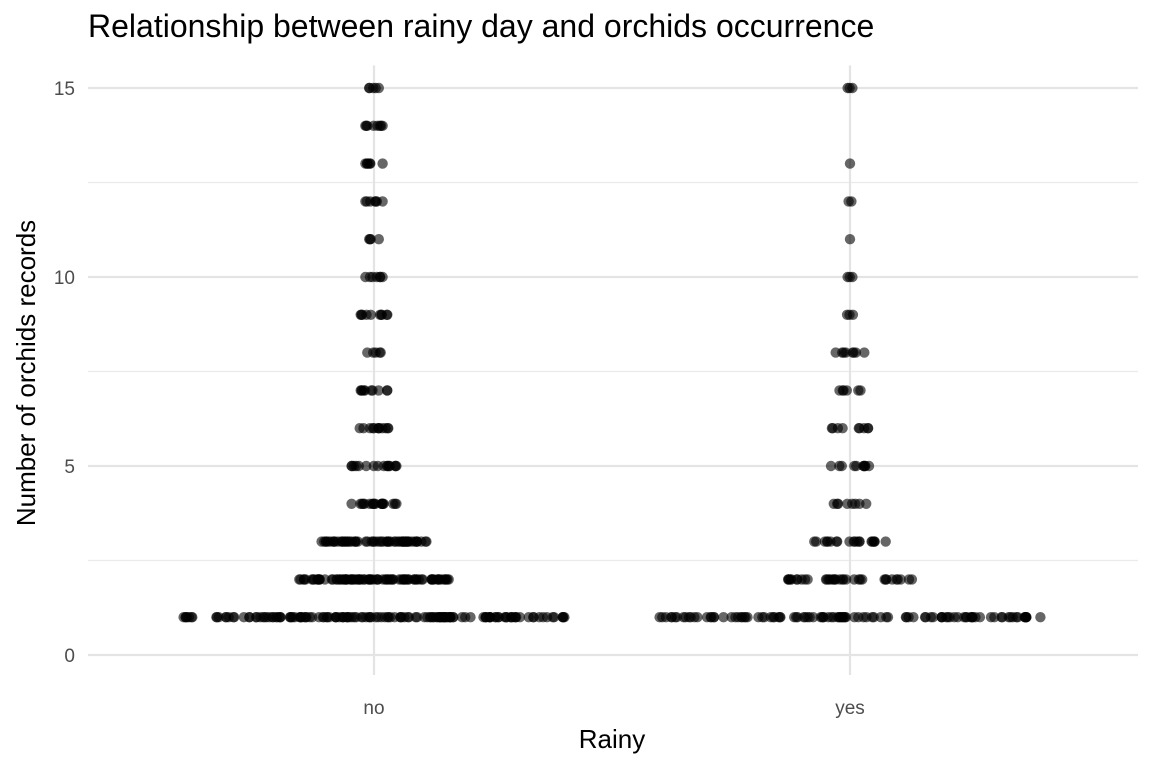 This screenshot has height=768, width=1152. I want to click on y-axis-ticks: 0 5 10 15, so click(64, 373).